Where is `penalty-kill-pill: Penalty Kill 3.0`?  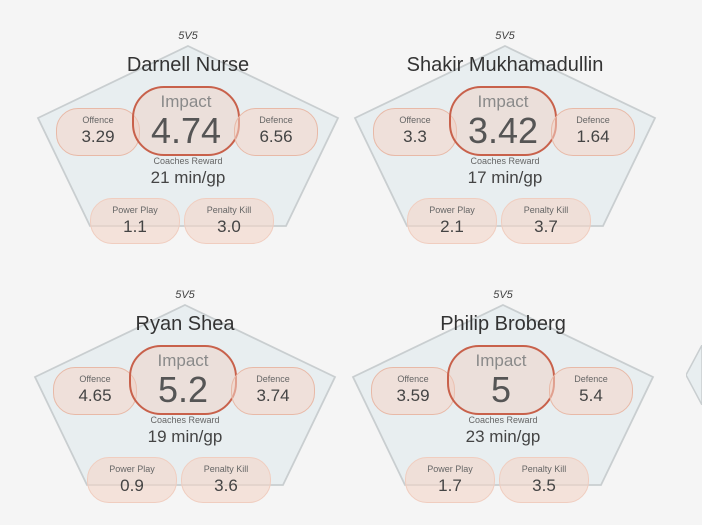
penalty-kill-pill: Penalty Kill 3.0 is located at coordinates (229, 221).